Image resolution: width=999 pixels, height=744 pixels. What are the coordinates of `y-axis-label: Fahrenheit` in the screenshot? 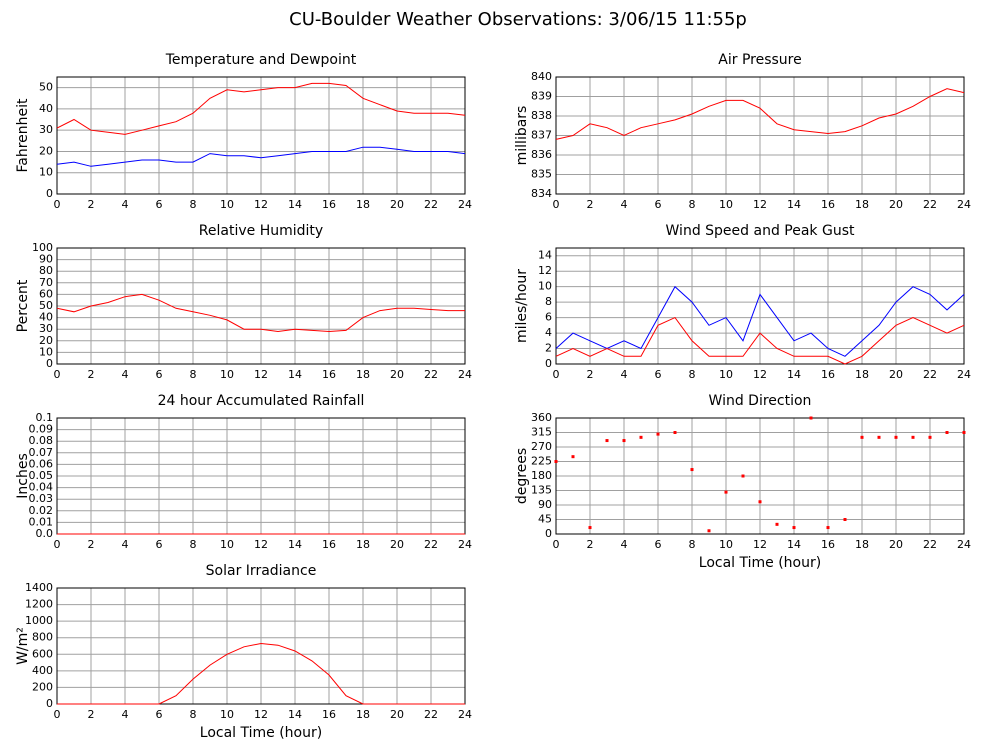 It's located at (23, 135).